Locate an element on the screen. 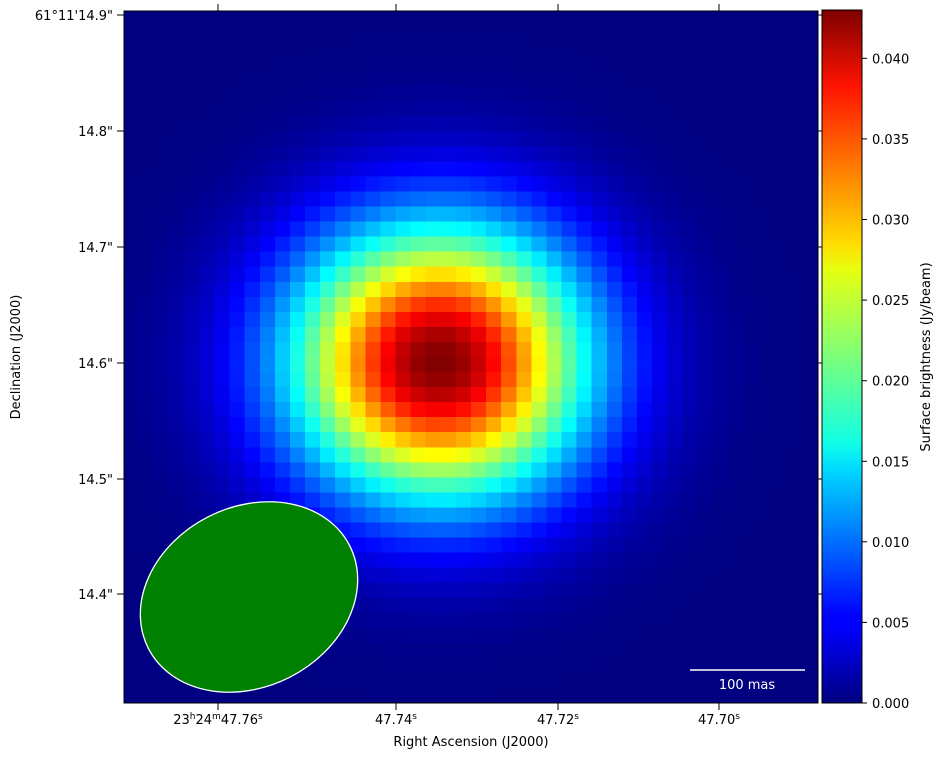 The width and height of the screenshot is (943, 758). colorbar-tick-label: 0.030 is located at coordinates (890, 221).